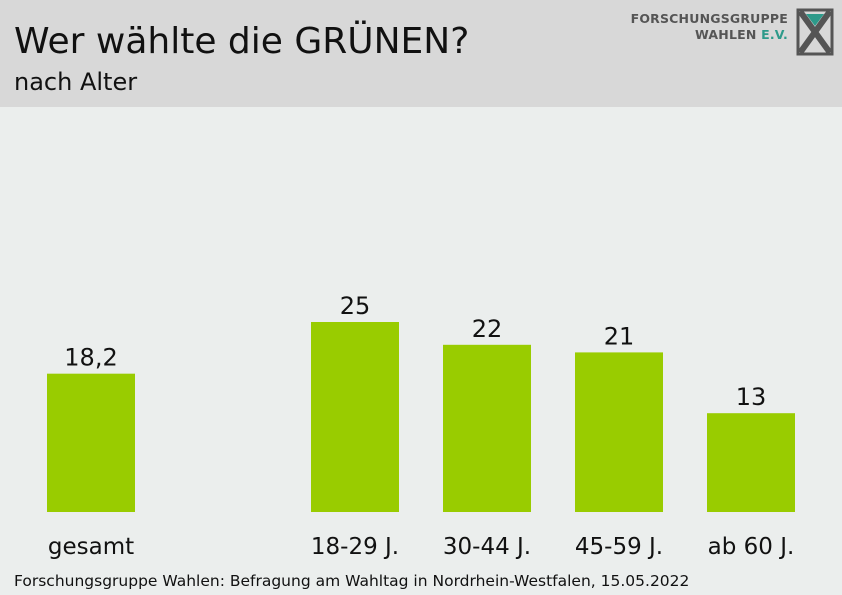 This screenshot has height=595, width=842. Describe the element at coordinates (487, 329) in the screenshot. I see `value-label-2: 22` at that location.